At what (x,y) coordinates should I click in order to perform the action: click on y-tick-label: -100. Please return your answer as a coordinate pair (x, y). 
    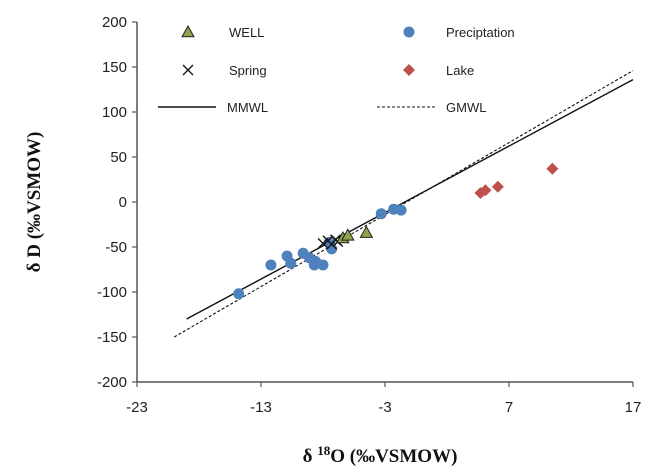
    Looking at the image, I should click on (112, 292).